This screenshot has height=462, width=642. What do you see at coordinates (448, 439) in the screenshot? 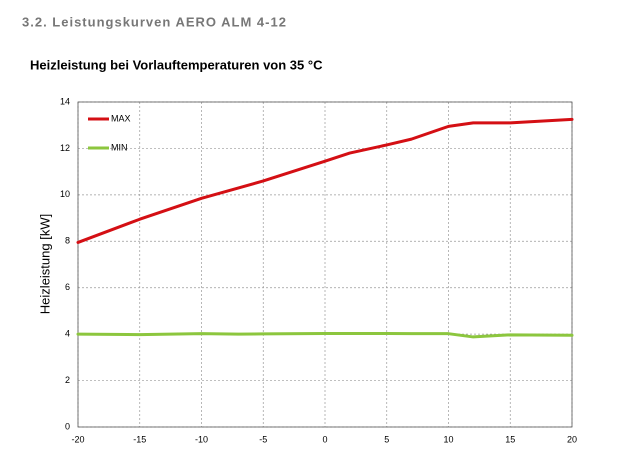
I see `x-tick-label: 10` at bounding box center [448, 439].